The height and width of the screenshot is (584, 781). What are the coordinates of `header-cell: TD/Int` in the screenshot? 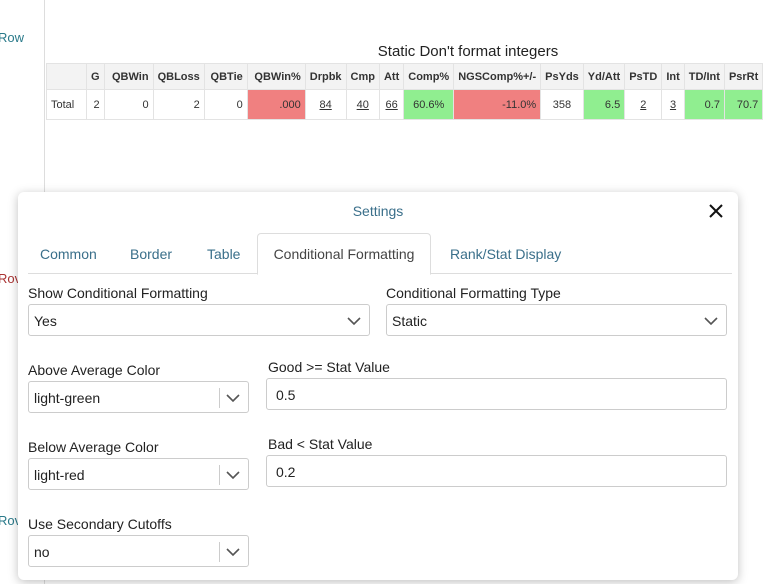 It's located at (704, 76).